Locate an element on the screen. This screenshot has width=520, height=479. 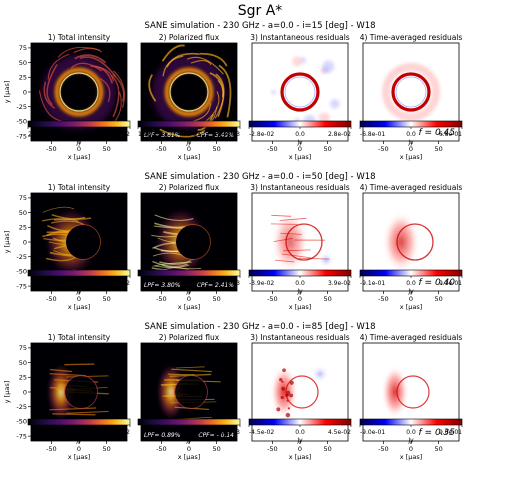
y-tick-label: 0 is located at coordinates (25, 92).